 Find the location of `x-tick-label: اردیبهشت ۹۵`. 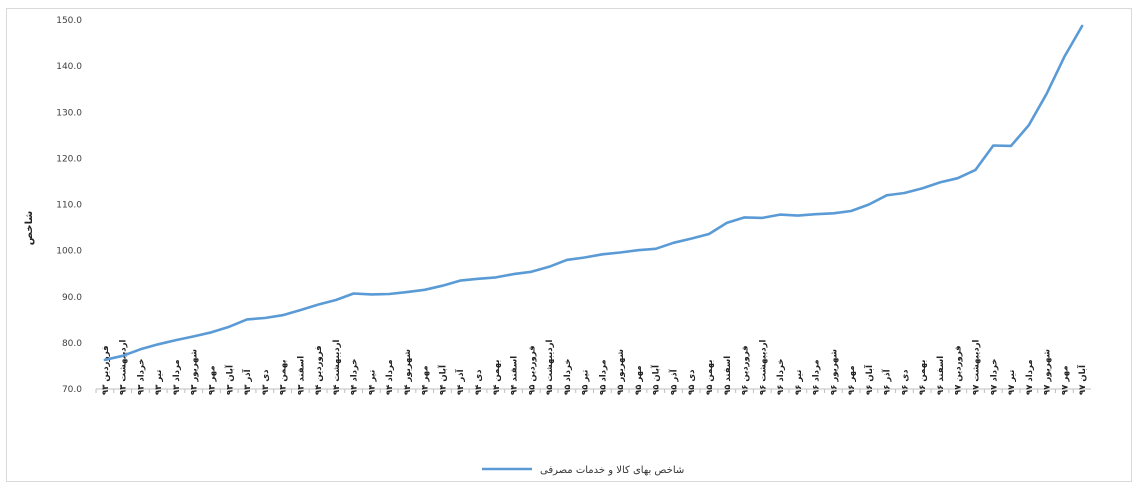

x-tick-label: اردیبهشت ۹۵ is located at coordinates (550, 367).